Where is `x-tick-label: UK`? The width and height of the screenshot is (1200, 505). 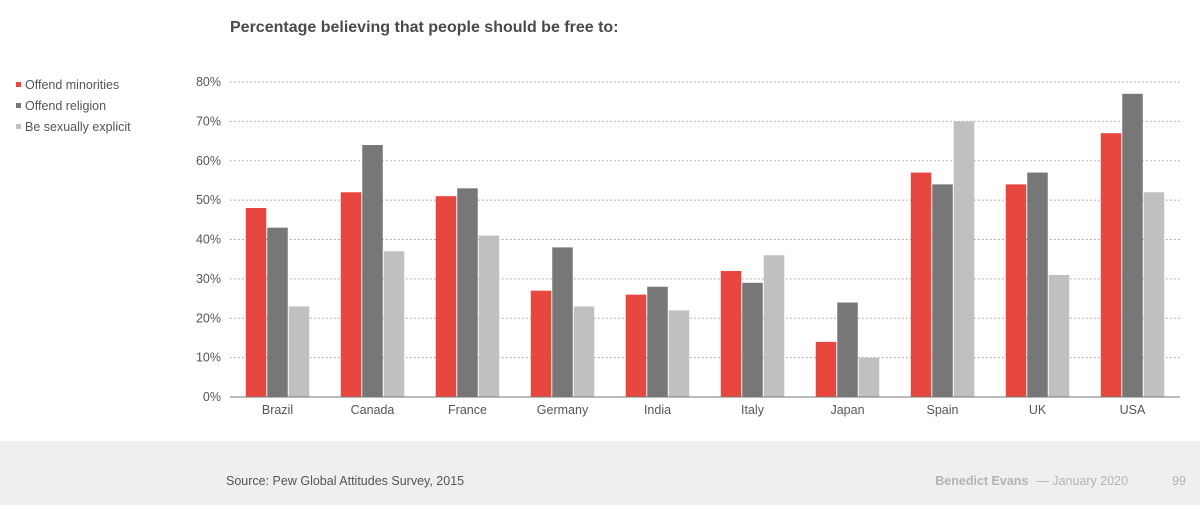
x-tick-label: UK is located at coordinates (1038, 410).